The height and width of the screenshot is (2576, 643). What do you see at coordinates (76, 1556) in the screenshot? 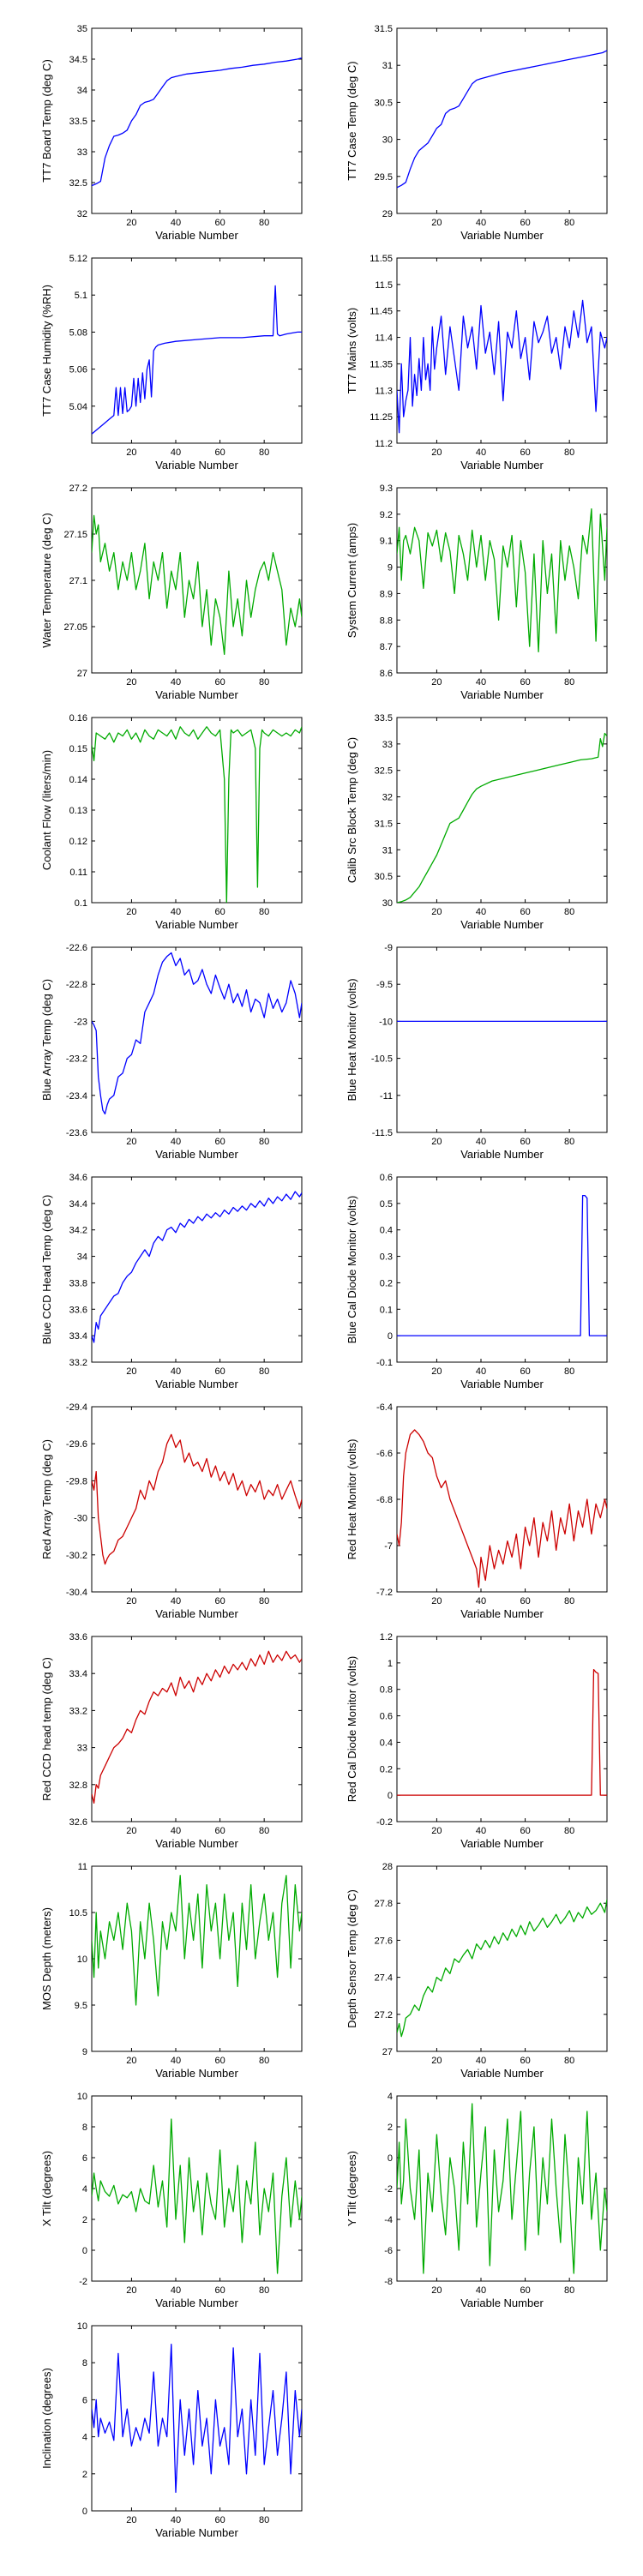
I see `y-tick-label: -30.2` at bounding box center [76, 1556].